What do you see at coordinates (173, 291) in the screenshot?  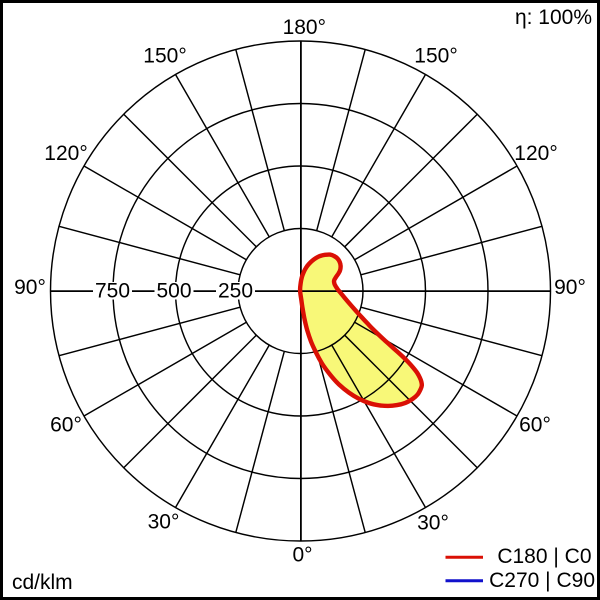 I see `svg-text: 500` at bounding box center [173, 291].